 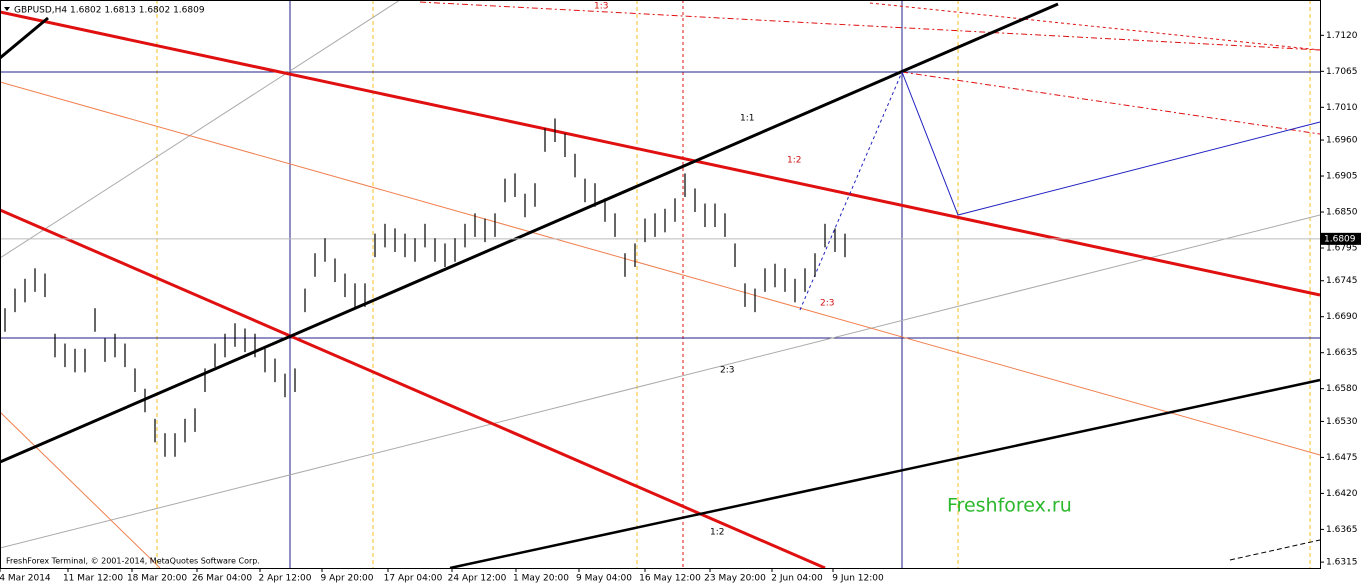 What do you see at coordinates (477, 579) in the screenshot?
I see `x-tick-label: 24 Apr 12:00` at bounding box center [477, 579].